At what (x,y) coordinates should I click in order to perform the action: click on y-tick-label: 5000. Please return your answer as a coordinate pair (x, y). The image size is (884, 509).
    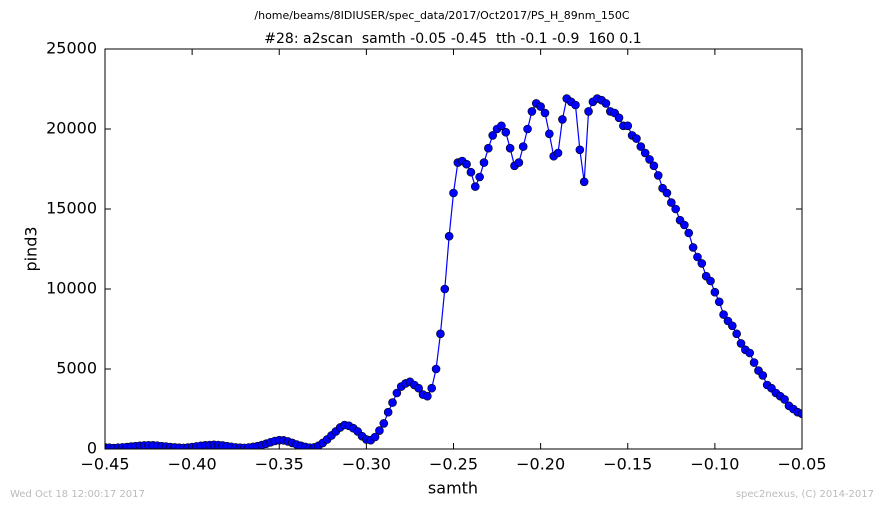
    Looking at the image, I should click on (76, 368).